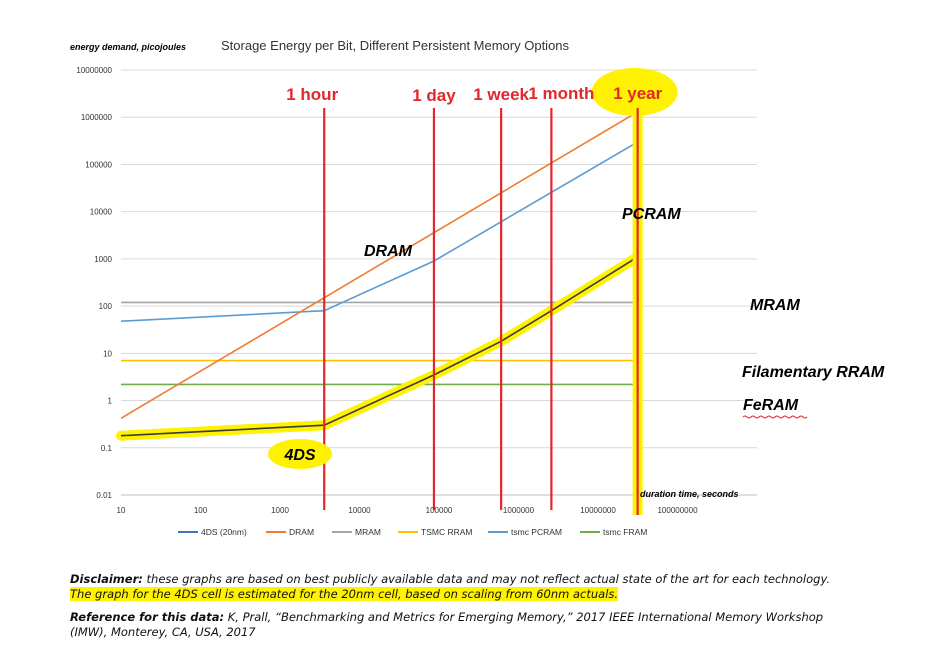  What do you see at coordinates (439, 510) in the screenshot?
I see `x-tick-label: 100000` at bounding box center [439, 510].